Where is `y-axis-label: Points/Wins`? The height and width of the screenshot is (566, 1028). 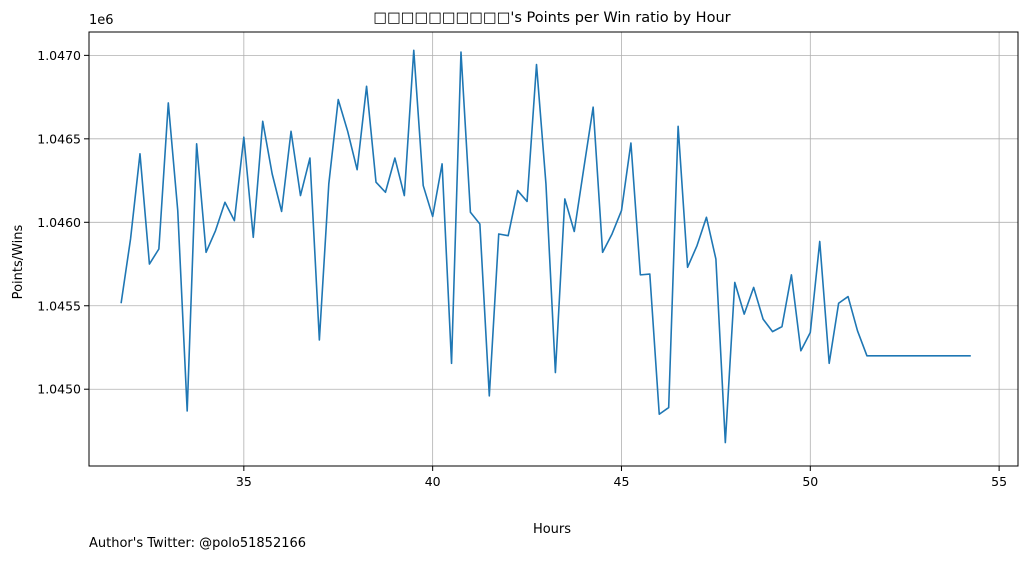
y-axis-label: Points/Wins is located at coordinates (18, 261).